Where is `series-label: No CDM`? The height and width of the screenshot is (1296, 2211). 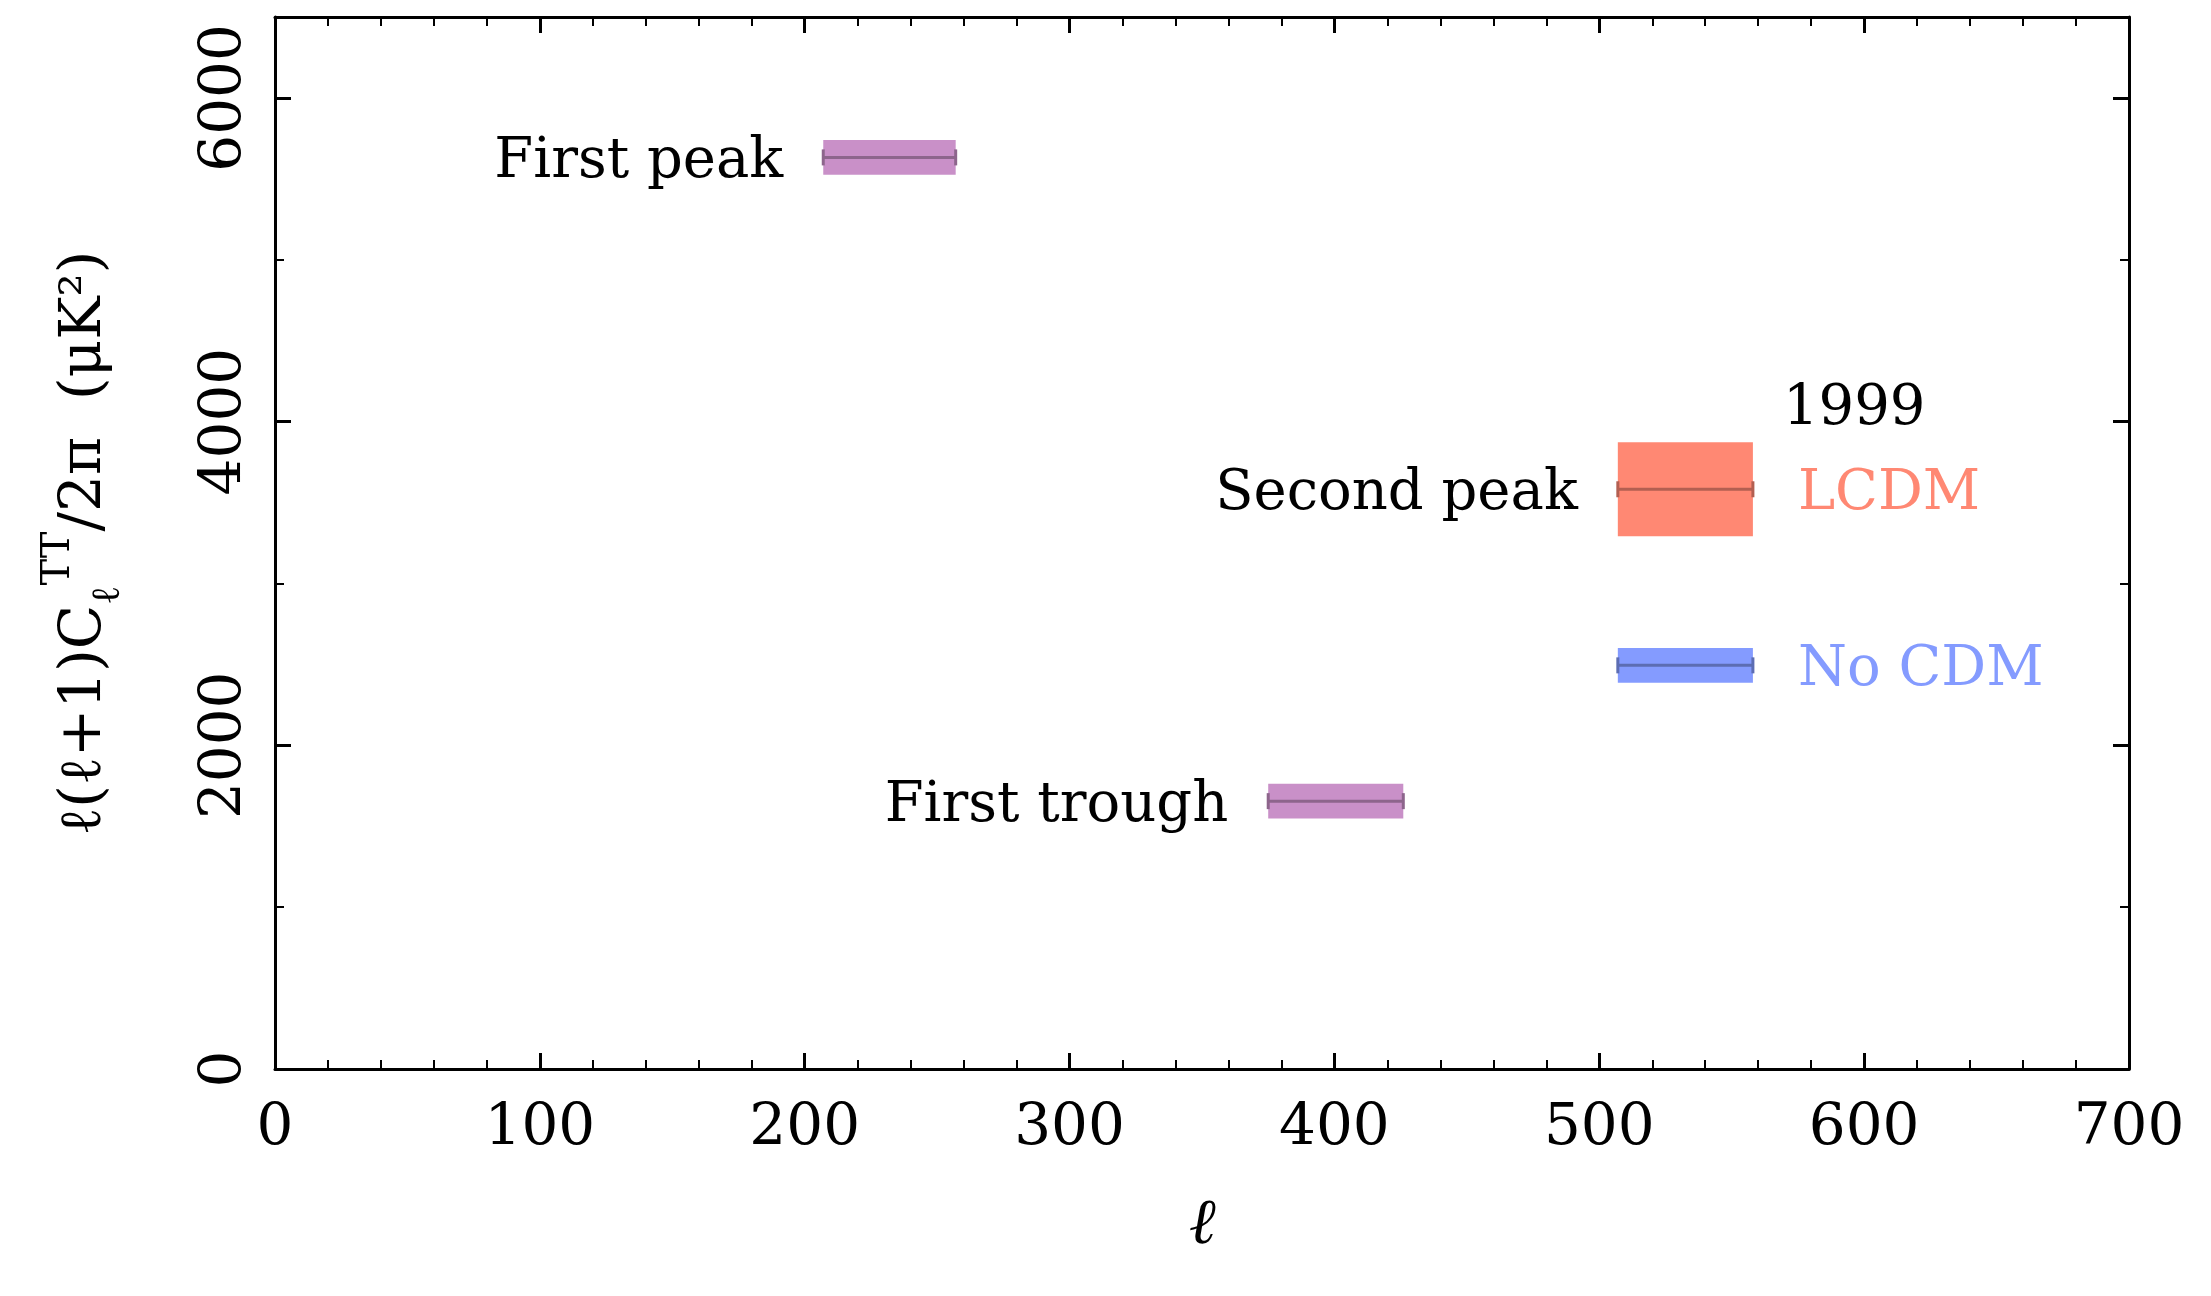 series-label: No CDM is located at coordinates (1920, 665).